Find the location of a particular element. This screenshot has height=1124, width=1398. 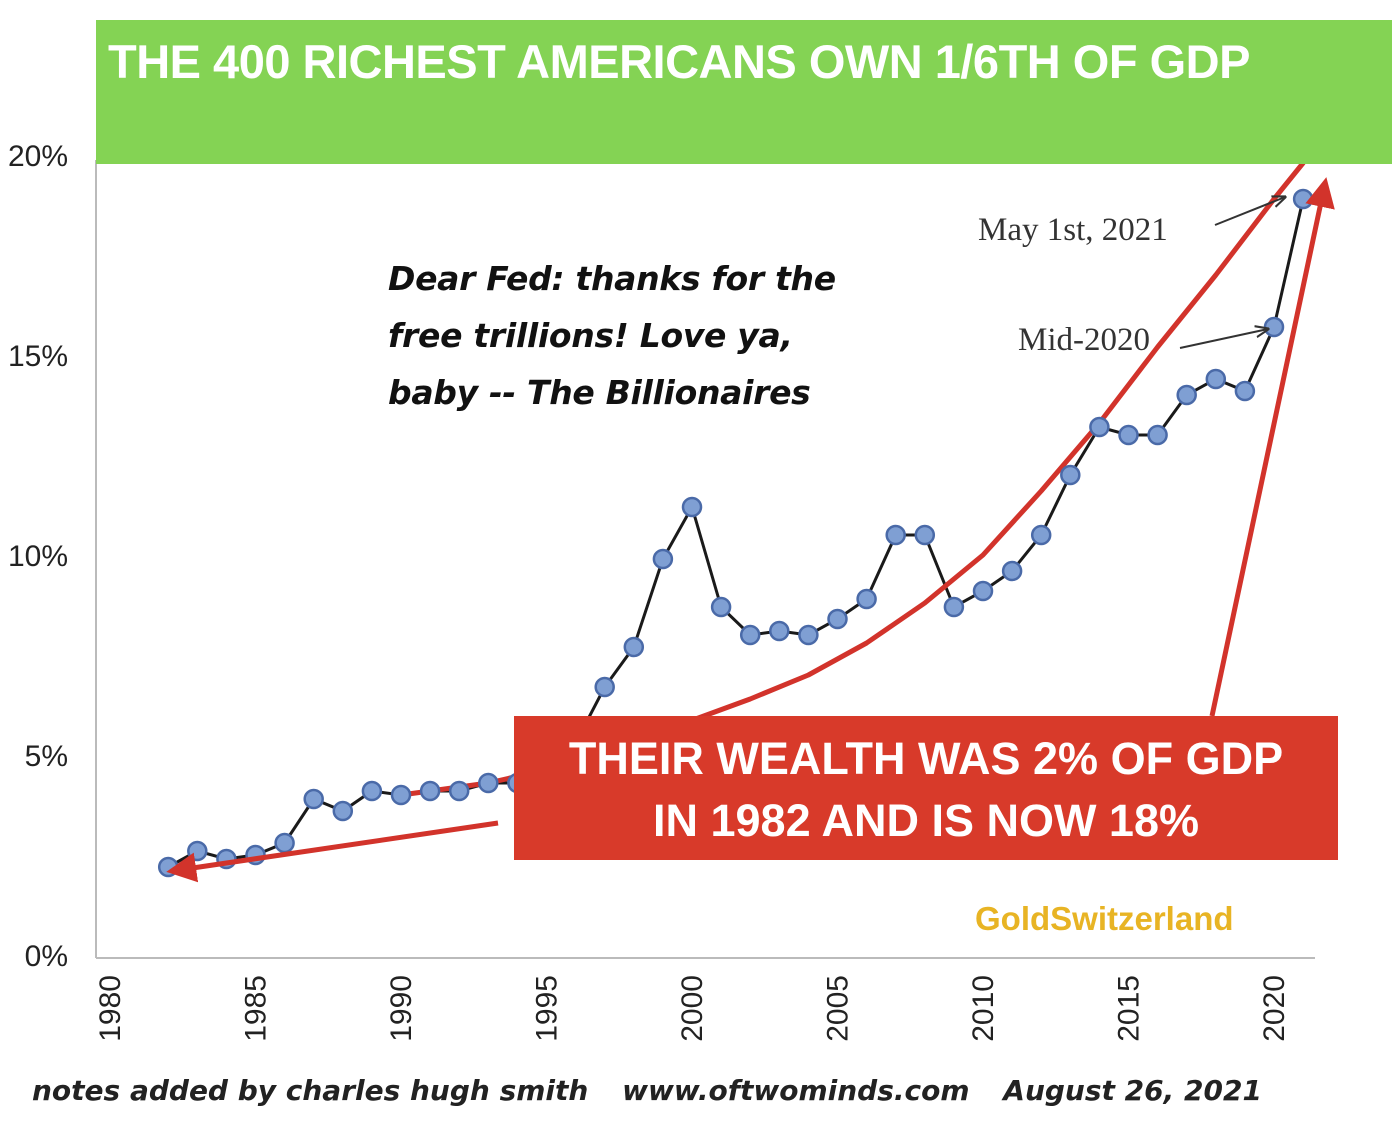

y-tick-label: 10% is located at coordinates (38, 556).